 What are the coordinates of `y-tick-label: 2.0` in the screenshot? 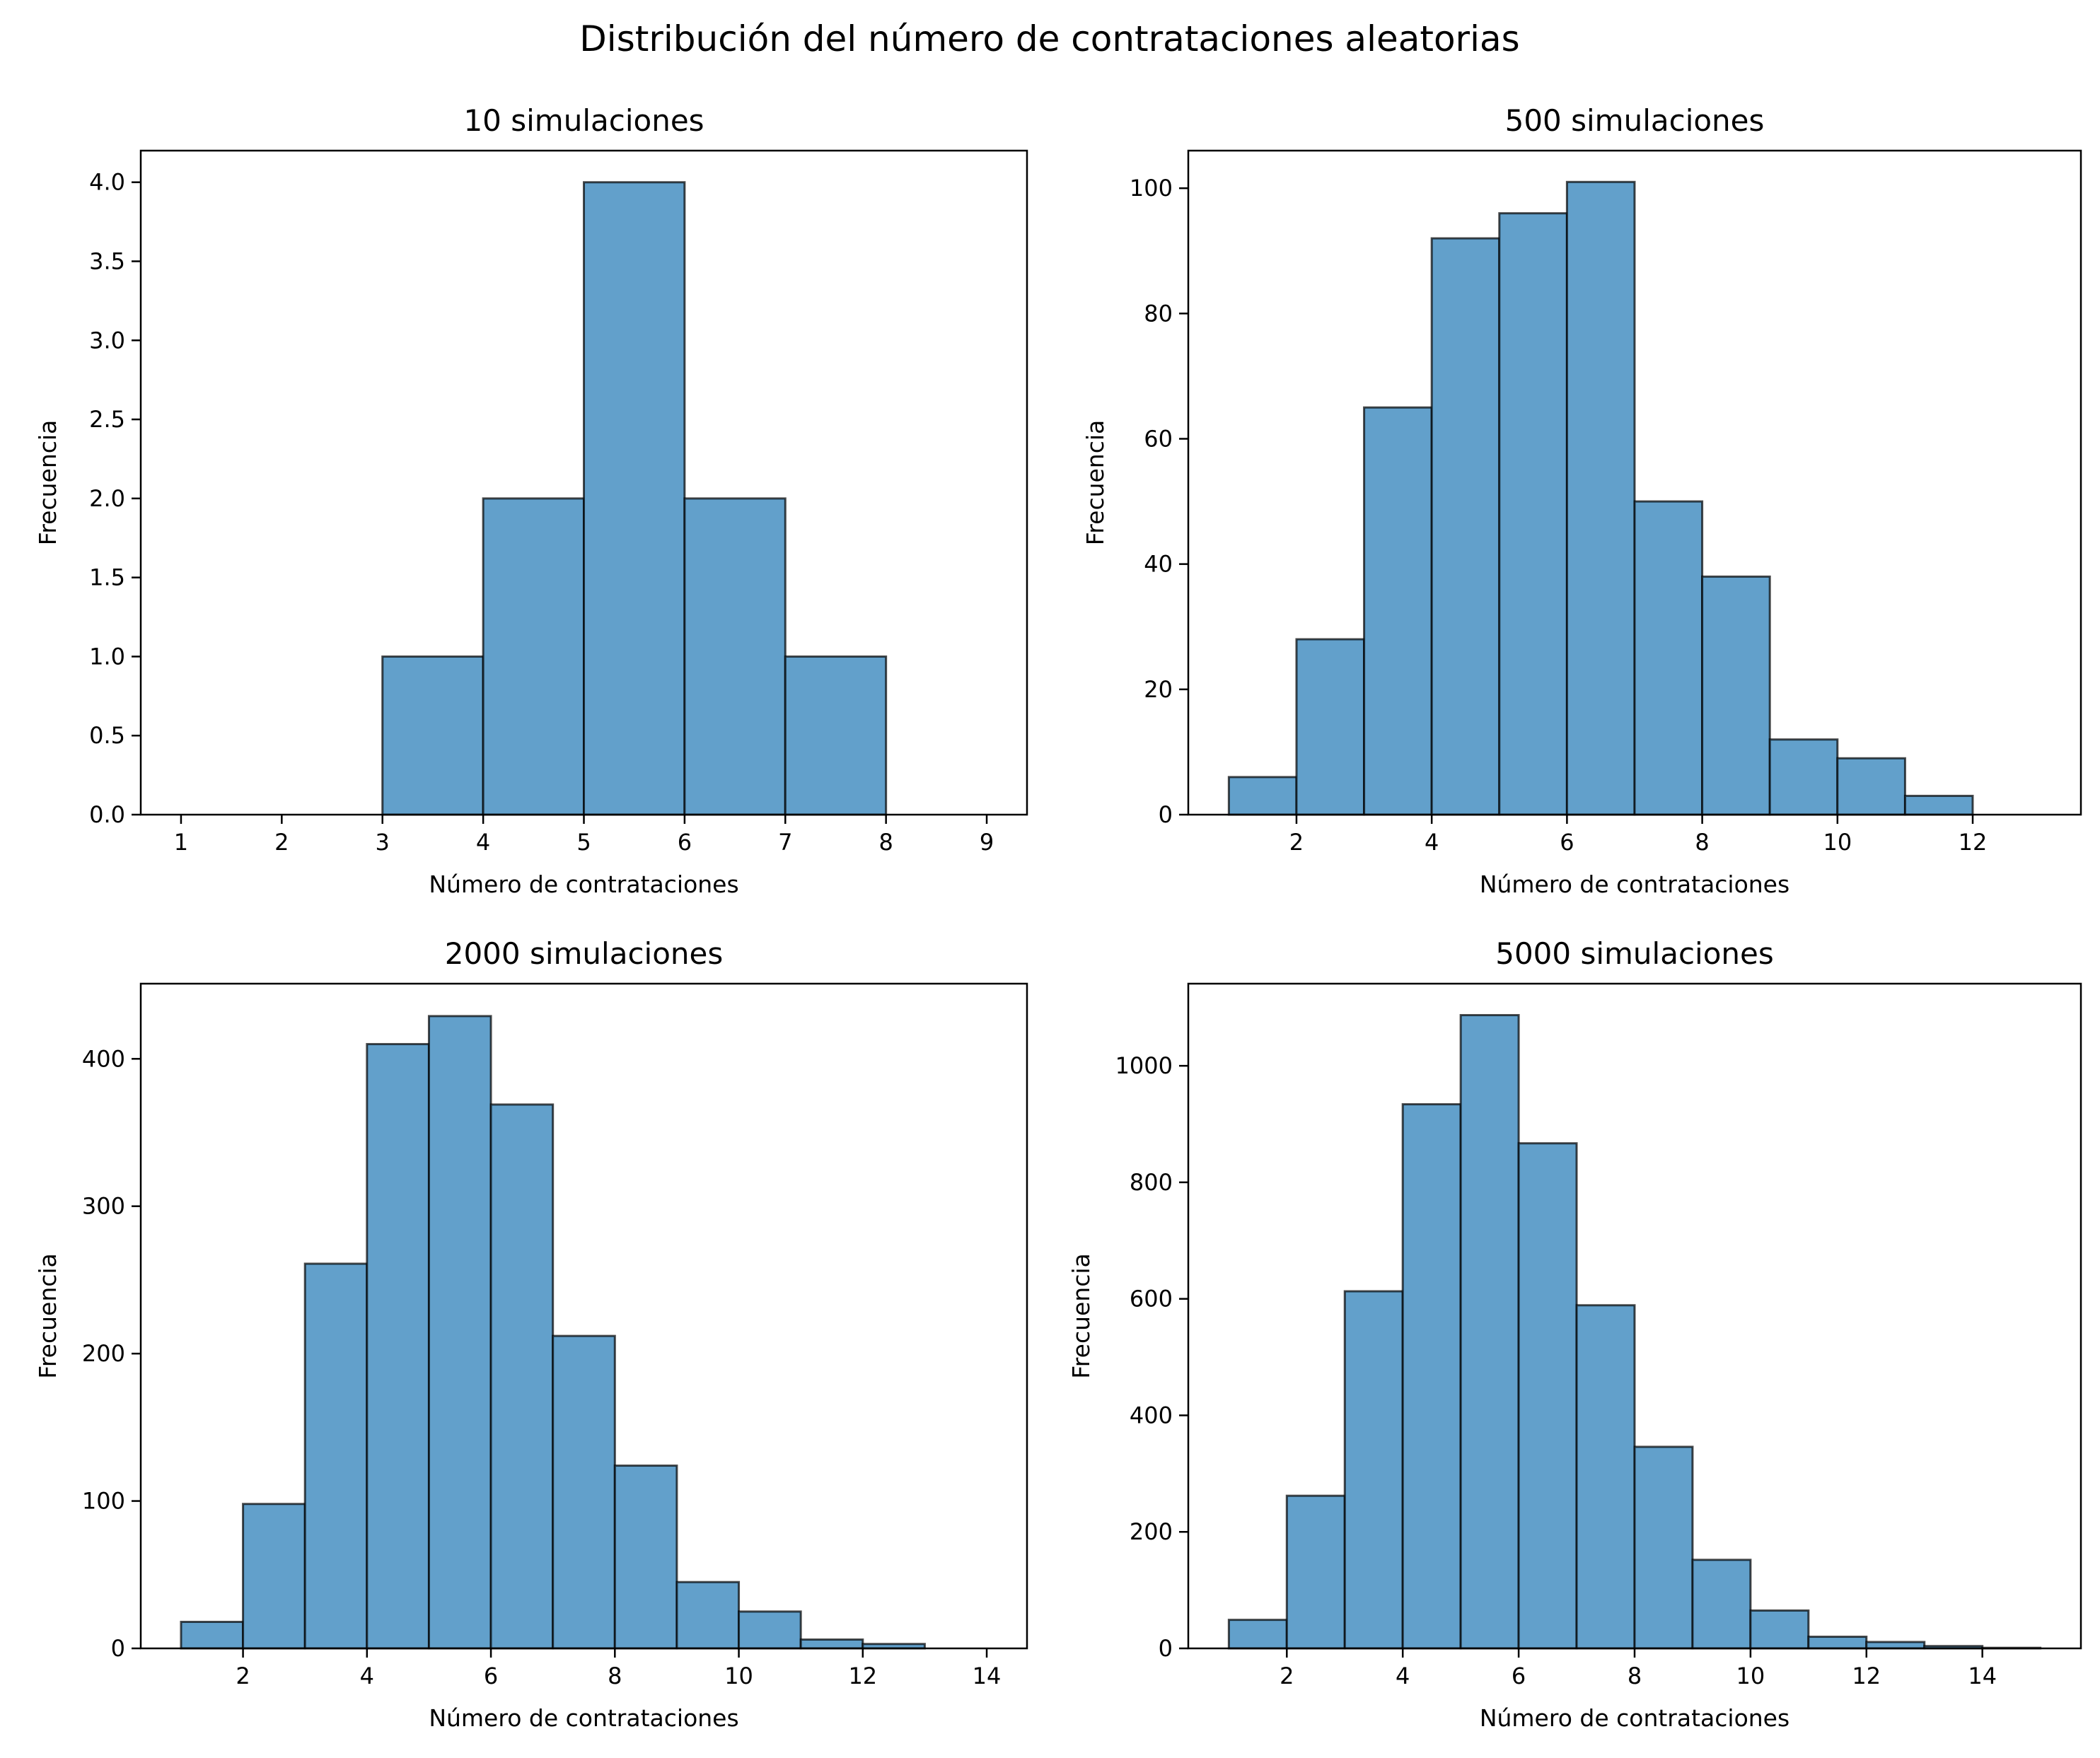 It's located at (107, 499).